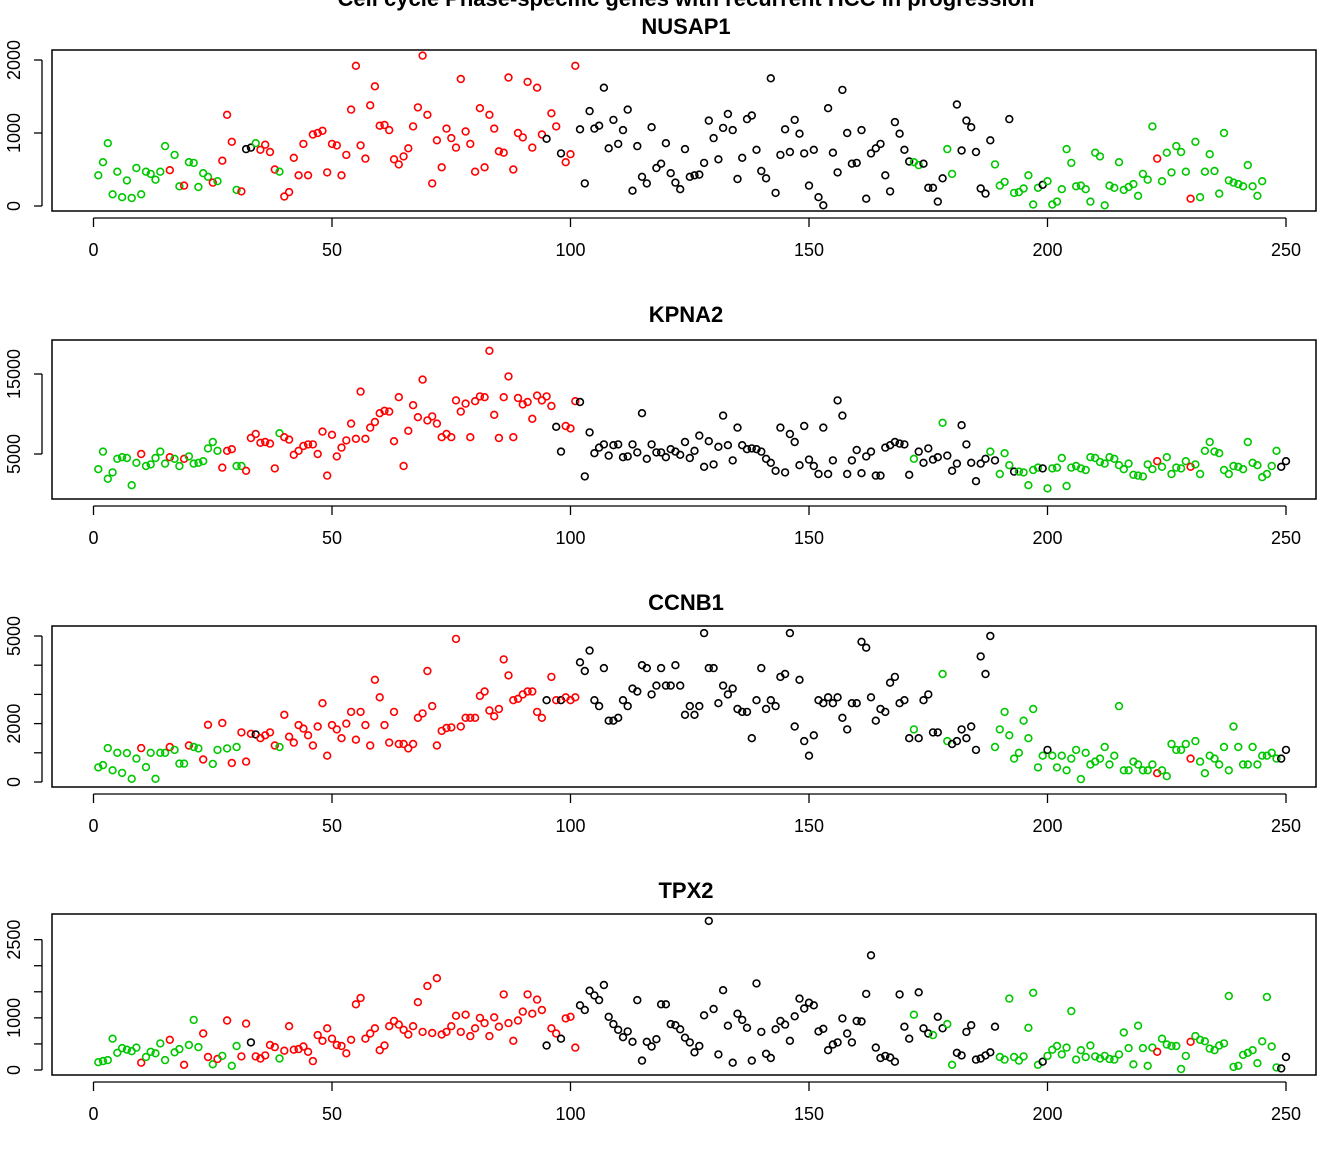 The image size is (1344, 1157). I want to click on panel-title: KPNA2, so click(686, 314).